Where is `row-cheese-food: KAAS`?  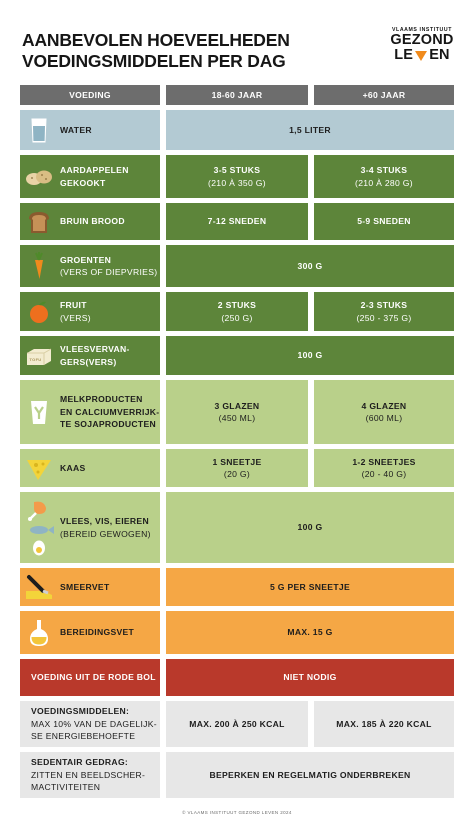 row-cheese-food: KAAS is located at coordinates (90, 468).